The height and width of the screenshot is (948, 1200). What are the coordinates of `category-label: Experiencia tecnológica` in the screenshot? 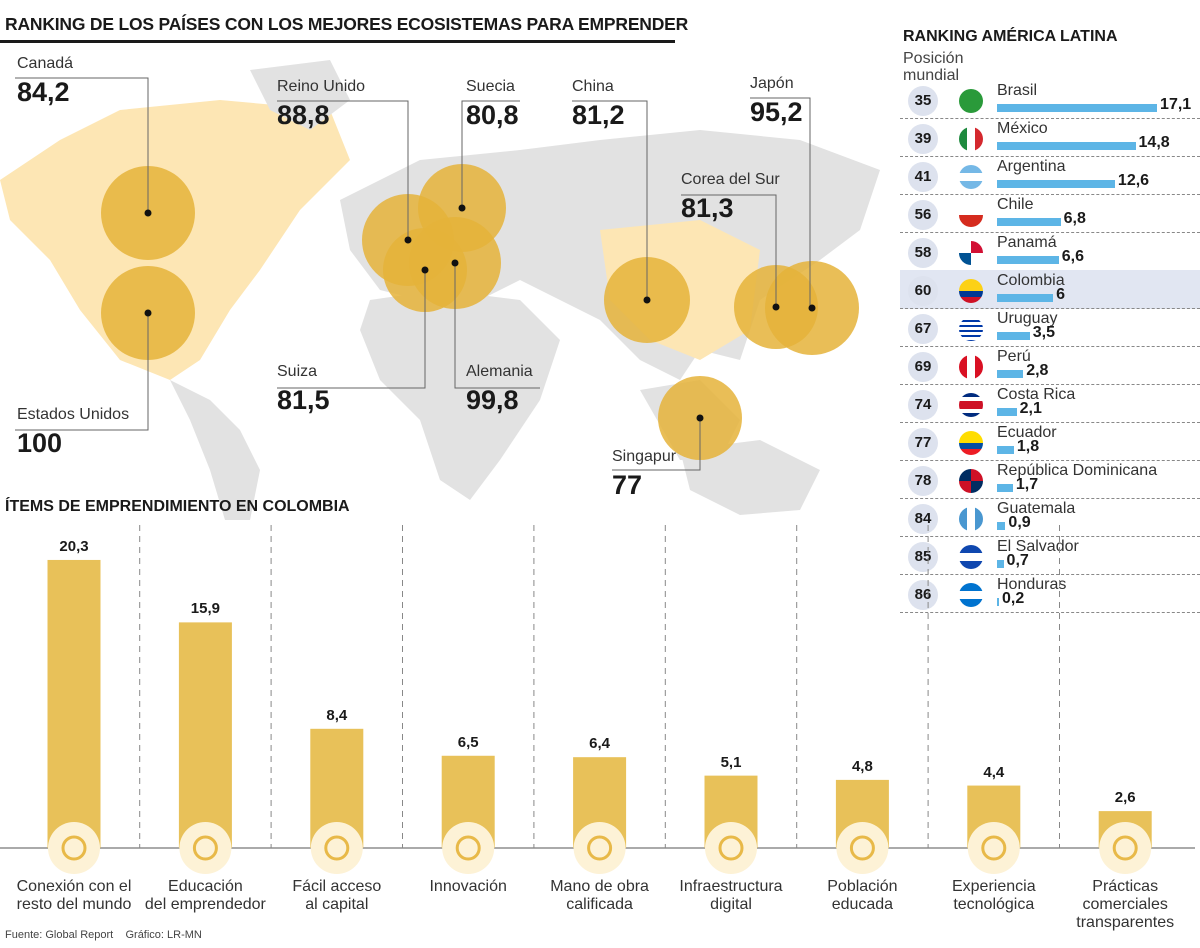 It's located at (994, 896).